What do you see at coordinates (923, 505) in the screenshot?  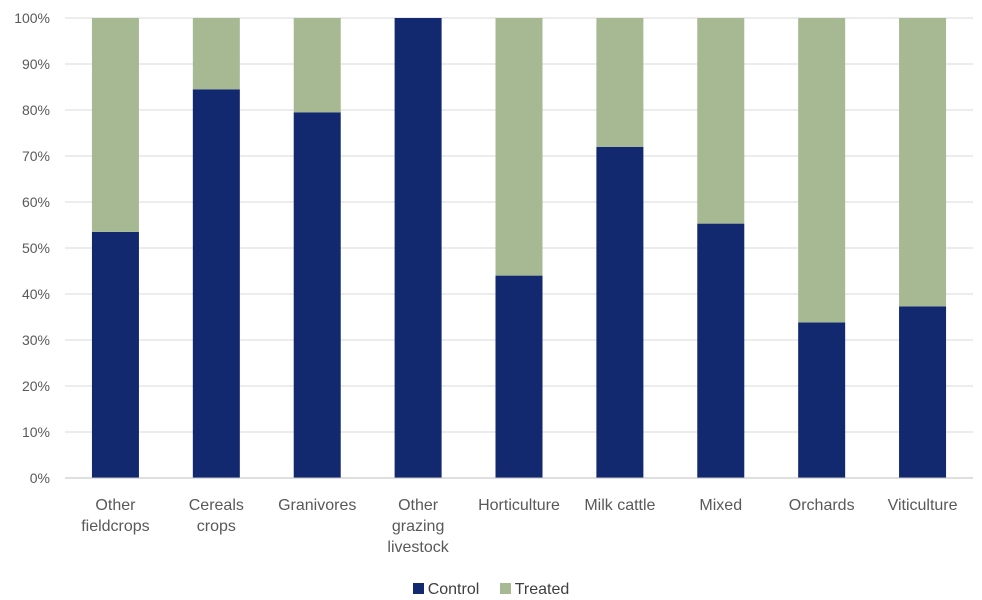 I see `x-tick-label: Viticulture` at bounding box center [923, 505].